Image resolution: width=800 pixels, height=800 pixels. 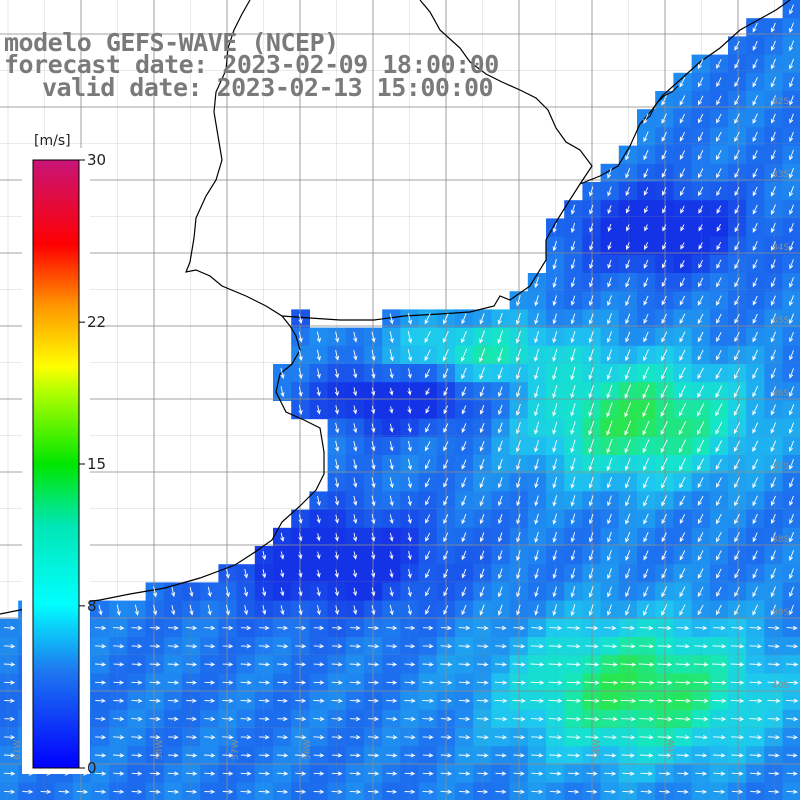 What do you see at coordinates (598, 750) in the screenshot?
I see `longitude-label: 54W` at bounding box center [598, 750].